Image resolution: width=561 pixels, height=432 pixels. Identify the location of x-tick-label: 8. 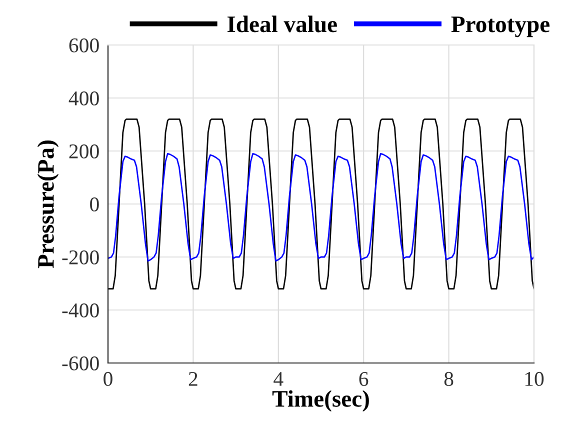
(449, 379).